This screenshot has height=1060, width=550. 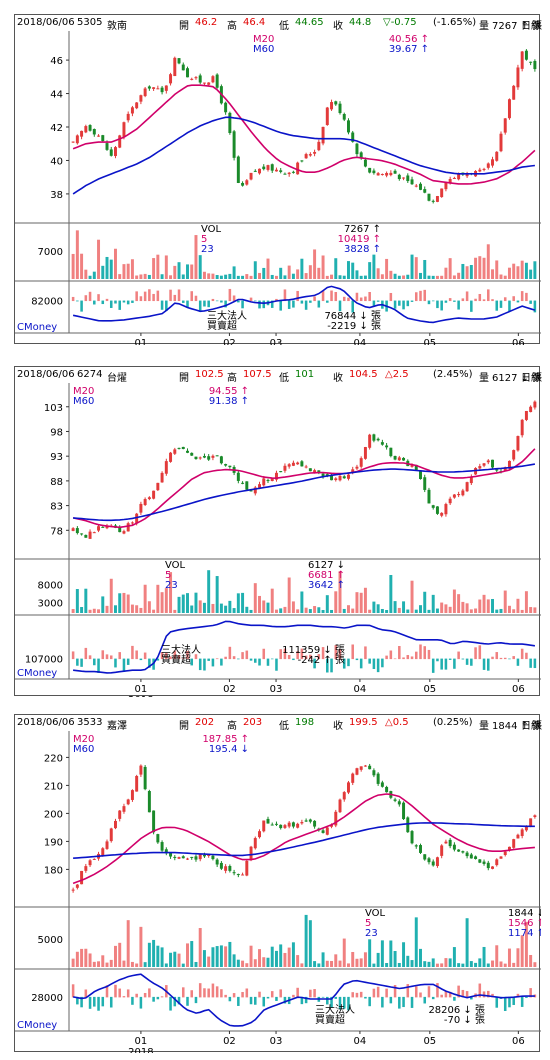 I want to click on close-label: 收, so click(x=338, y=726).